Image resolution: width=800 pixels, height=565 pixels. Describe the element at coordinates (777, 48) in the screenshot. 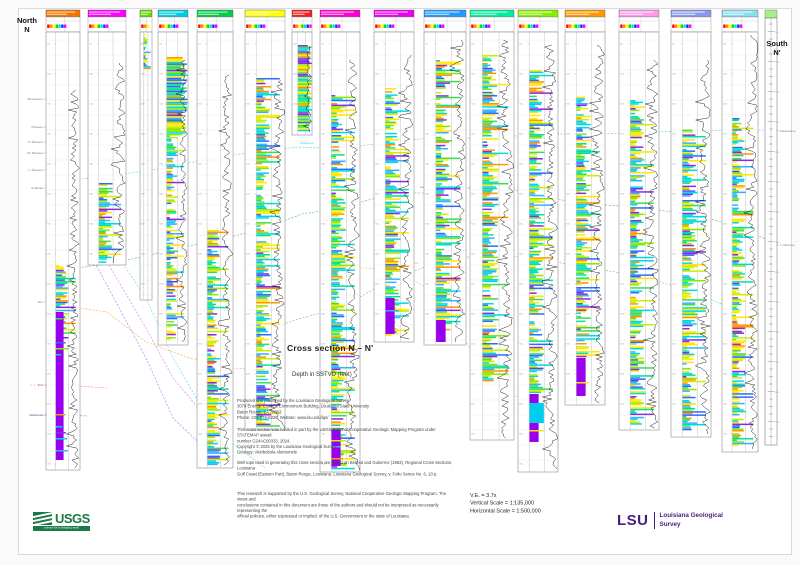

I see `south-endpoint-label: South N'` at that location.